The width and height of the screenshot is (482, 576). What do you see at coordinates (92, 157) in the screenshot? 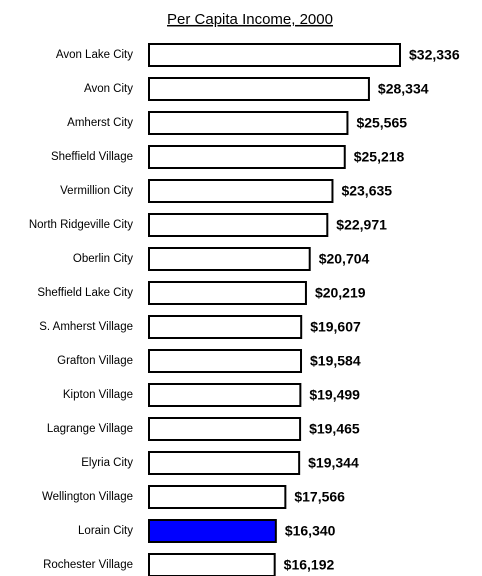
I see `category-label: Sheffield Village` at bounding box center [92, 157].